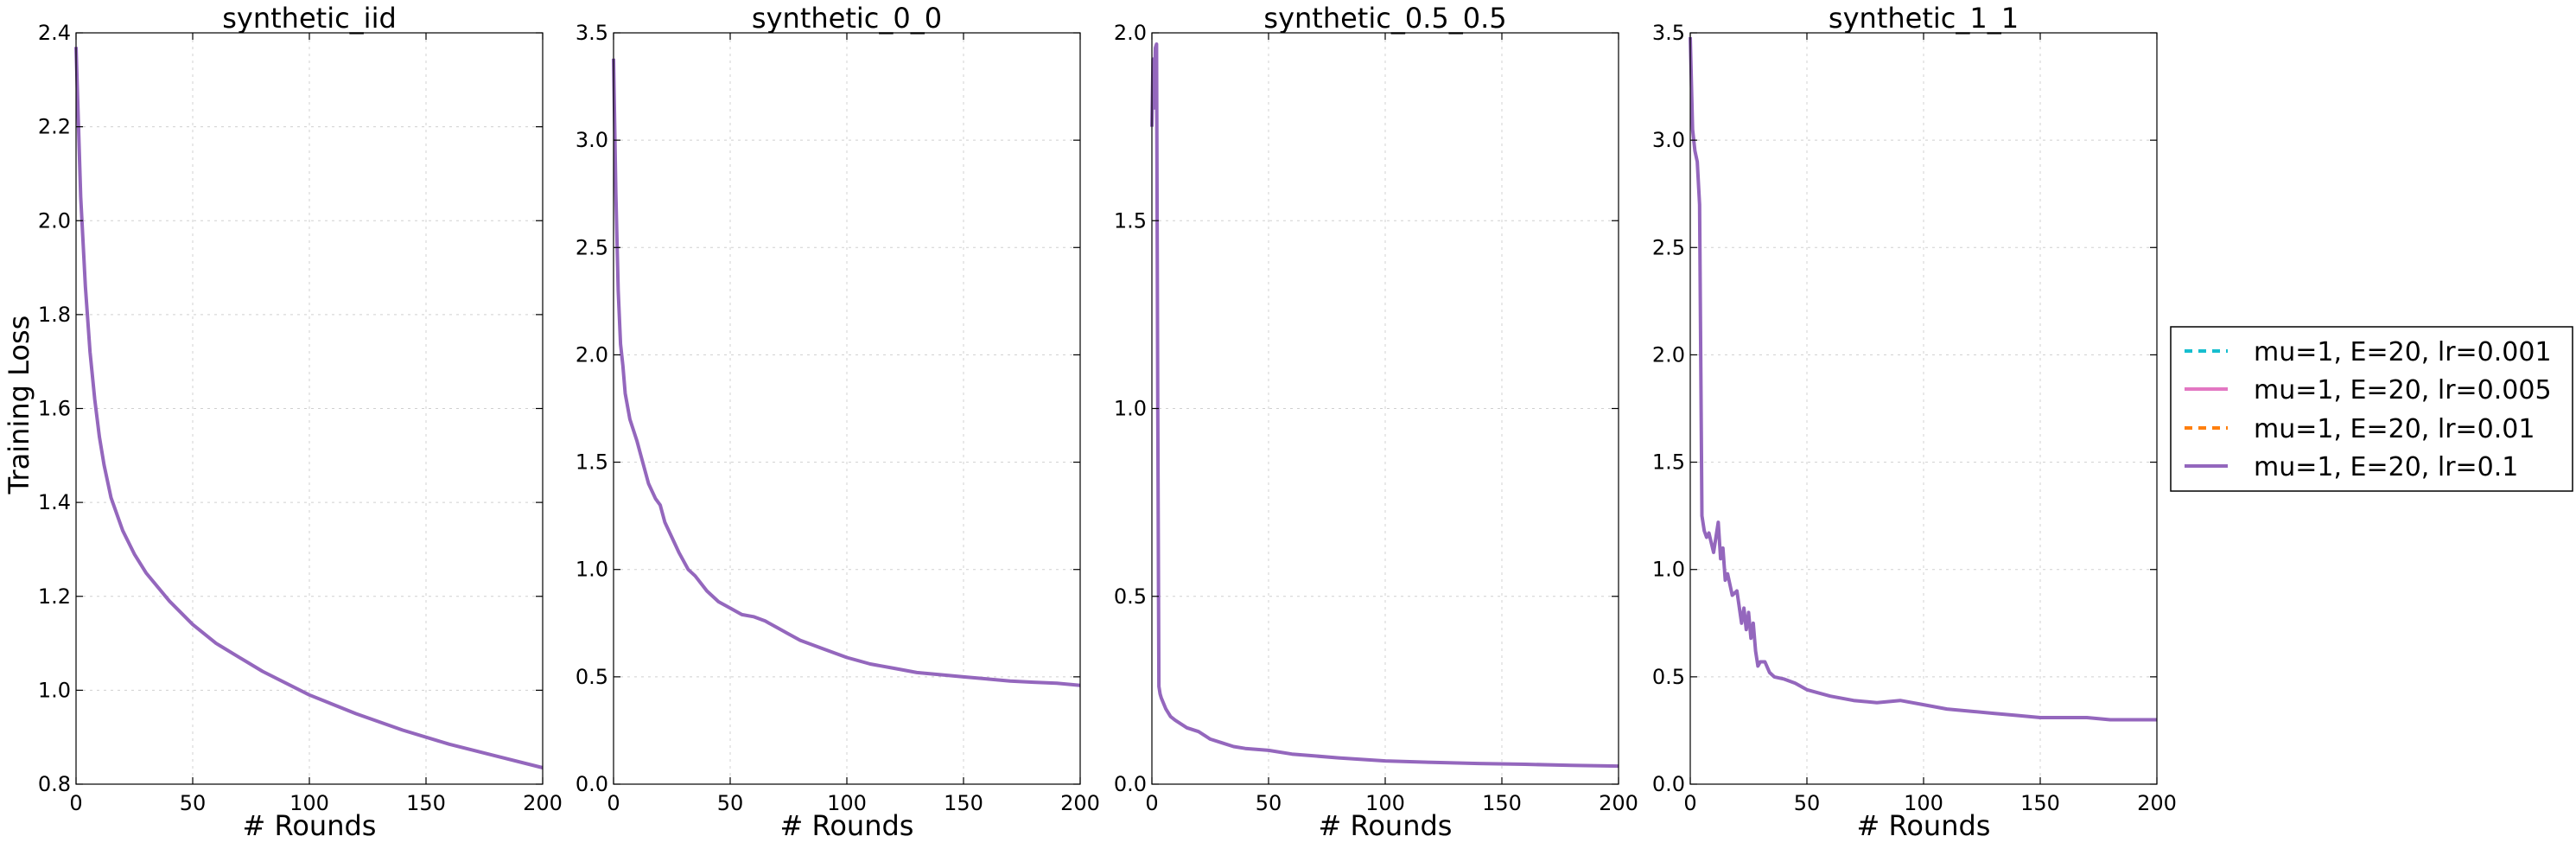 The width and height of the screenshot is (2576, 849). Describe the element at coordinates (55, 784) in the screenshot. I see `y-tick-label: 0.8` at that location.